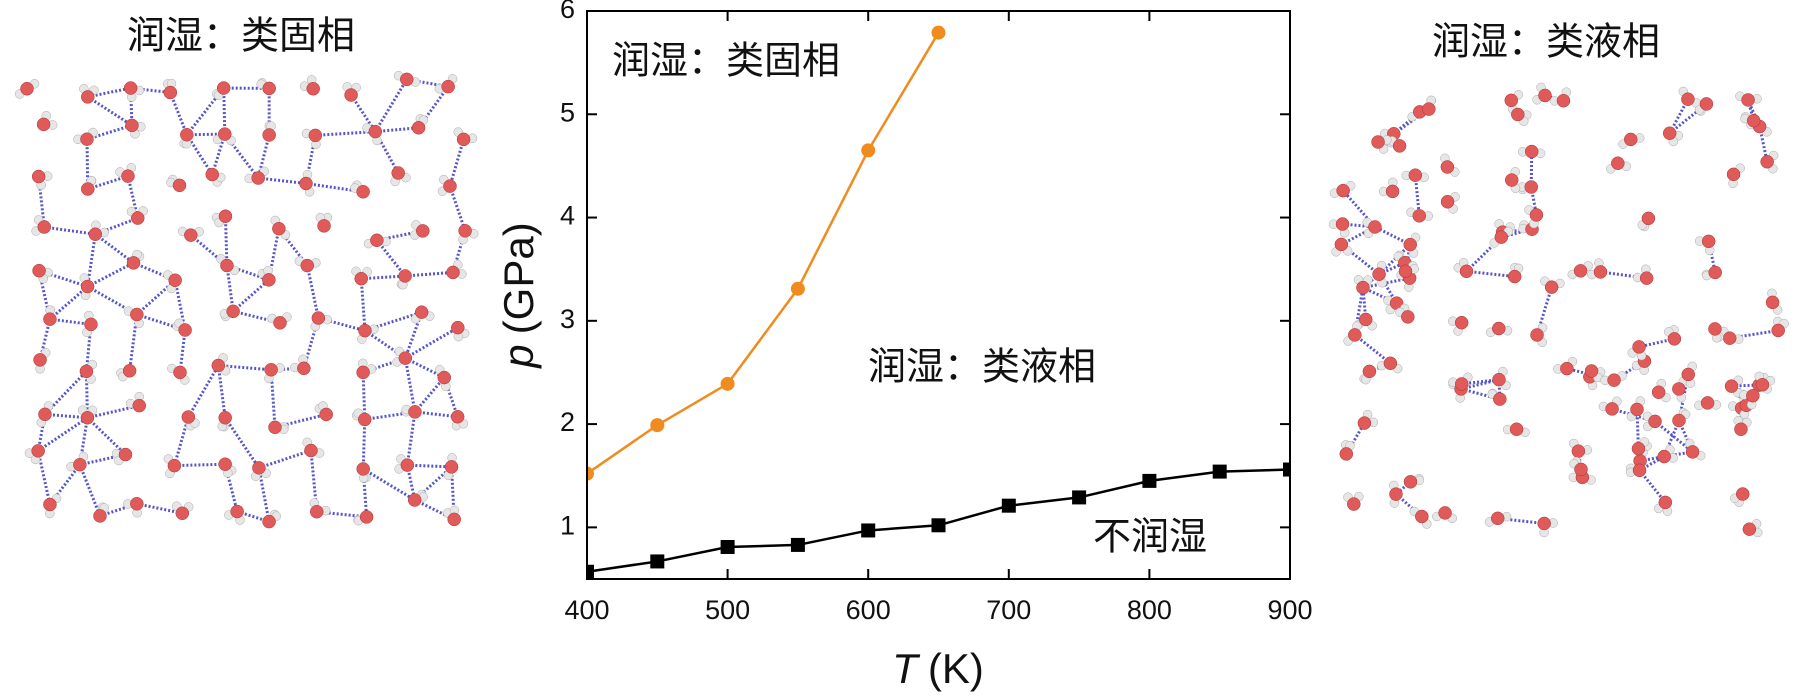 This screenshot has width=1799, height=698. I want to click on y-tick-label: 1, so click(567, 525).